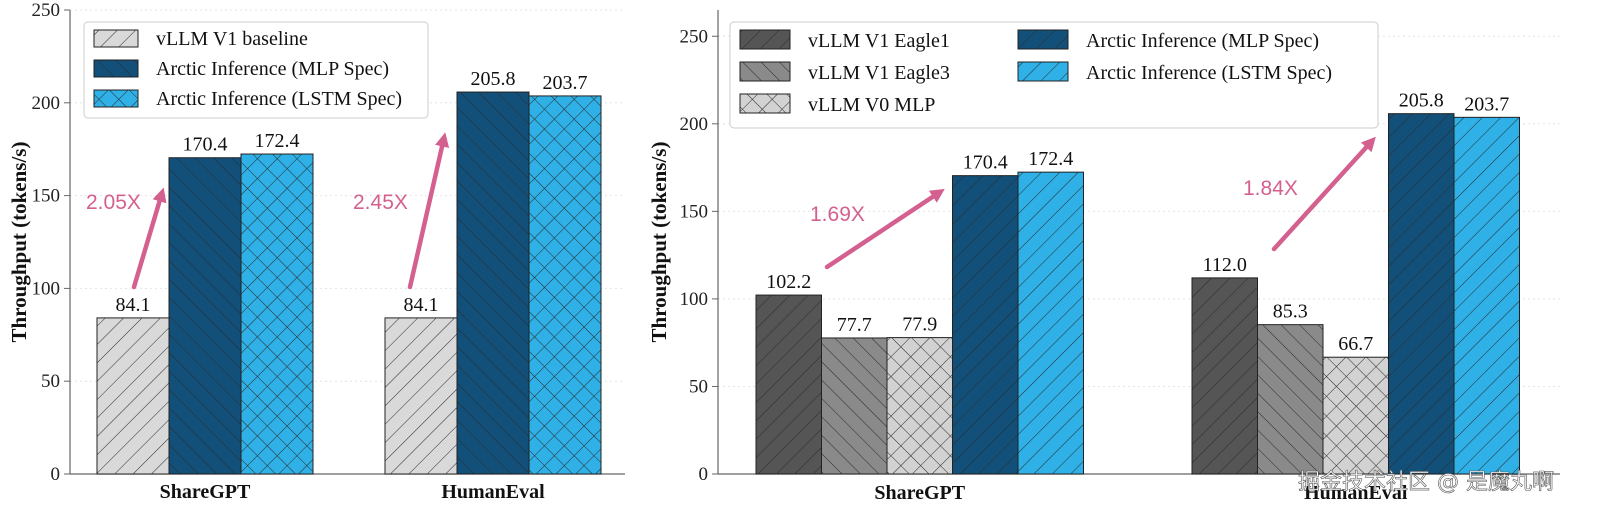 Image resolution: width=1600 pixels, height=525 pixels. What do you see at coordinates (1355, 344) in the screenshot?
I see `bar-value-label: 66.7` at bounding box center [1355, 344].